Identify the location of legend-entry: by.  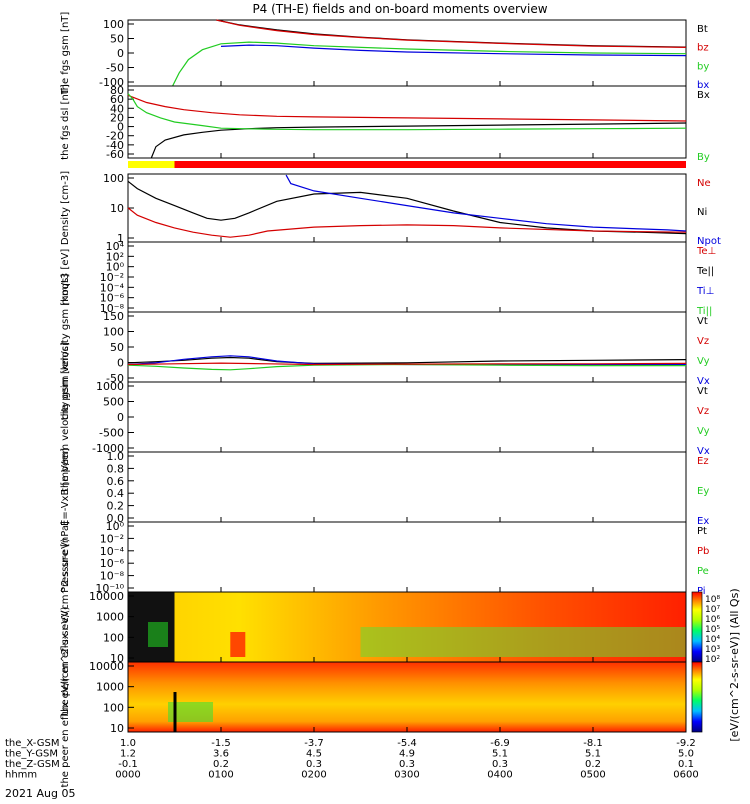
(703, 66).